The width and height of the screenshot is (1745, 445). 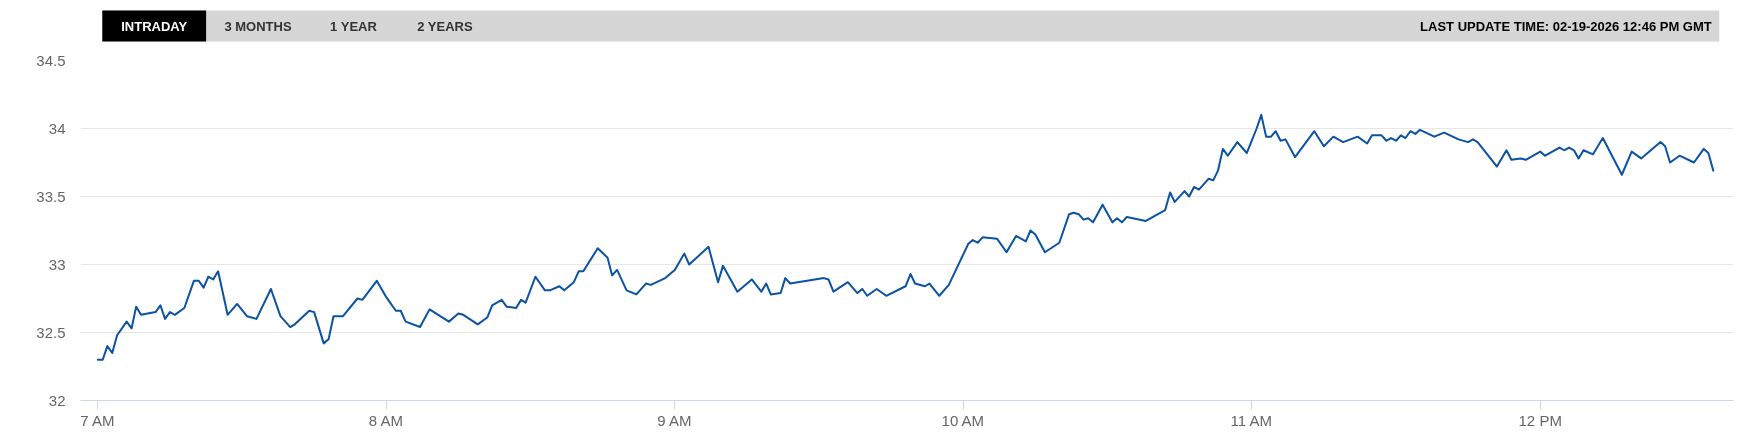 What do you see at coordinates (1540, 420) in the screenshot?
I see `x-tick-label: 12 PM` at bounding box center [1540, 420].